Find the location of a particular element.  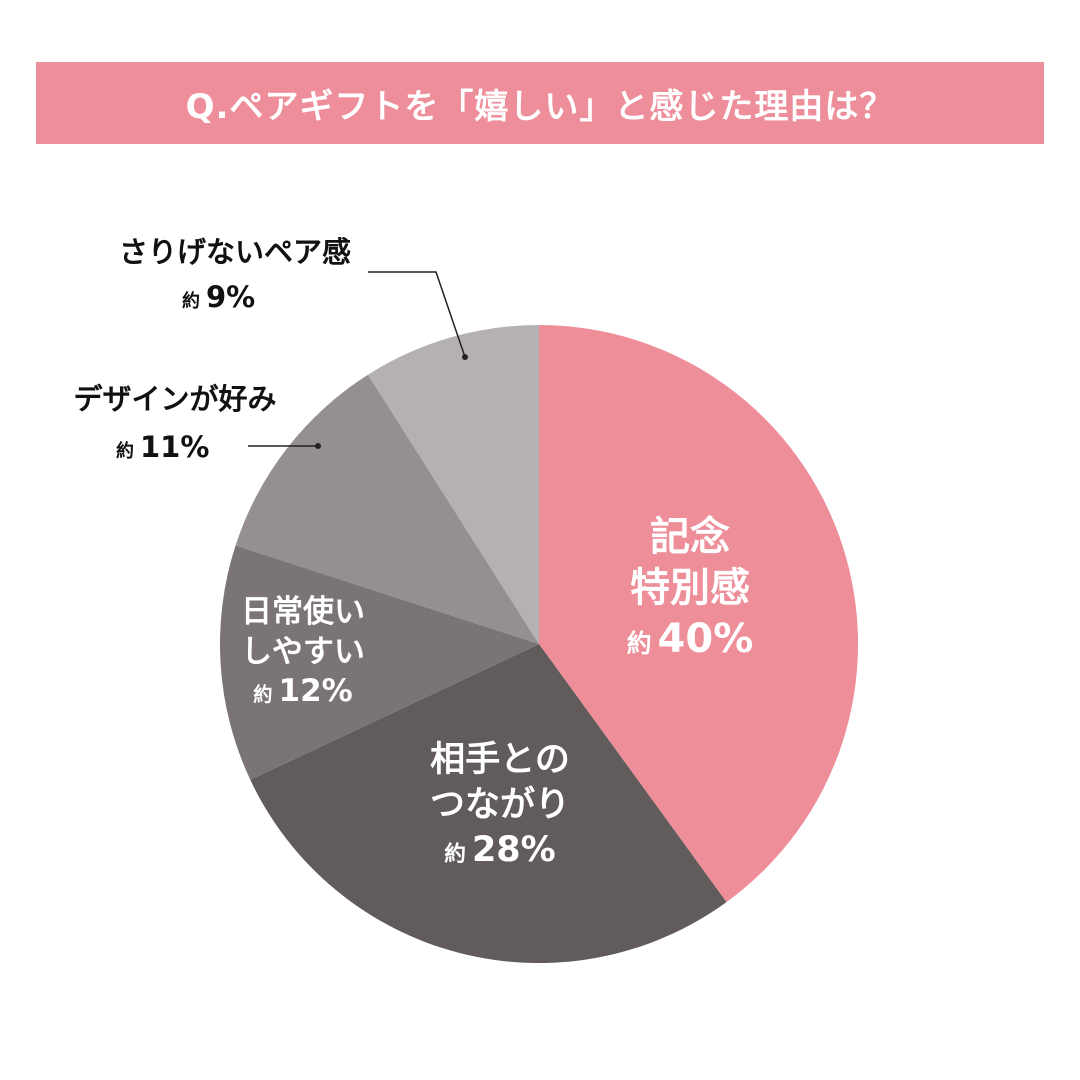

label-28-line2: つながり is located at coordinates (499, 804).